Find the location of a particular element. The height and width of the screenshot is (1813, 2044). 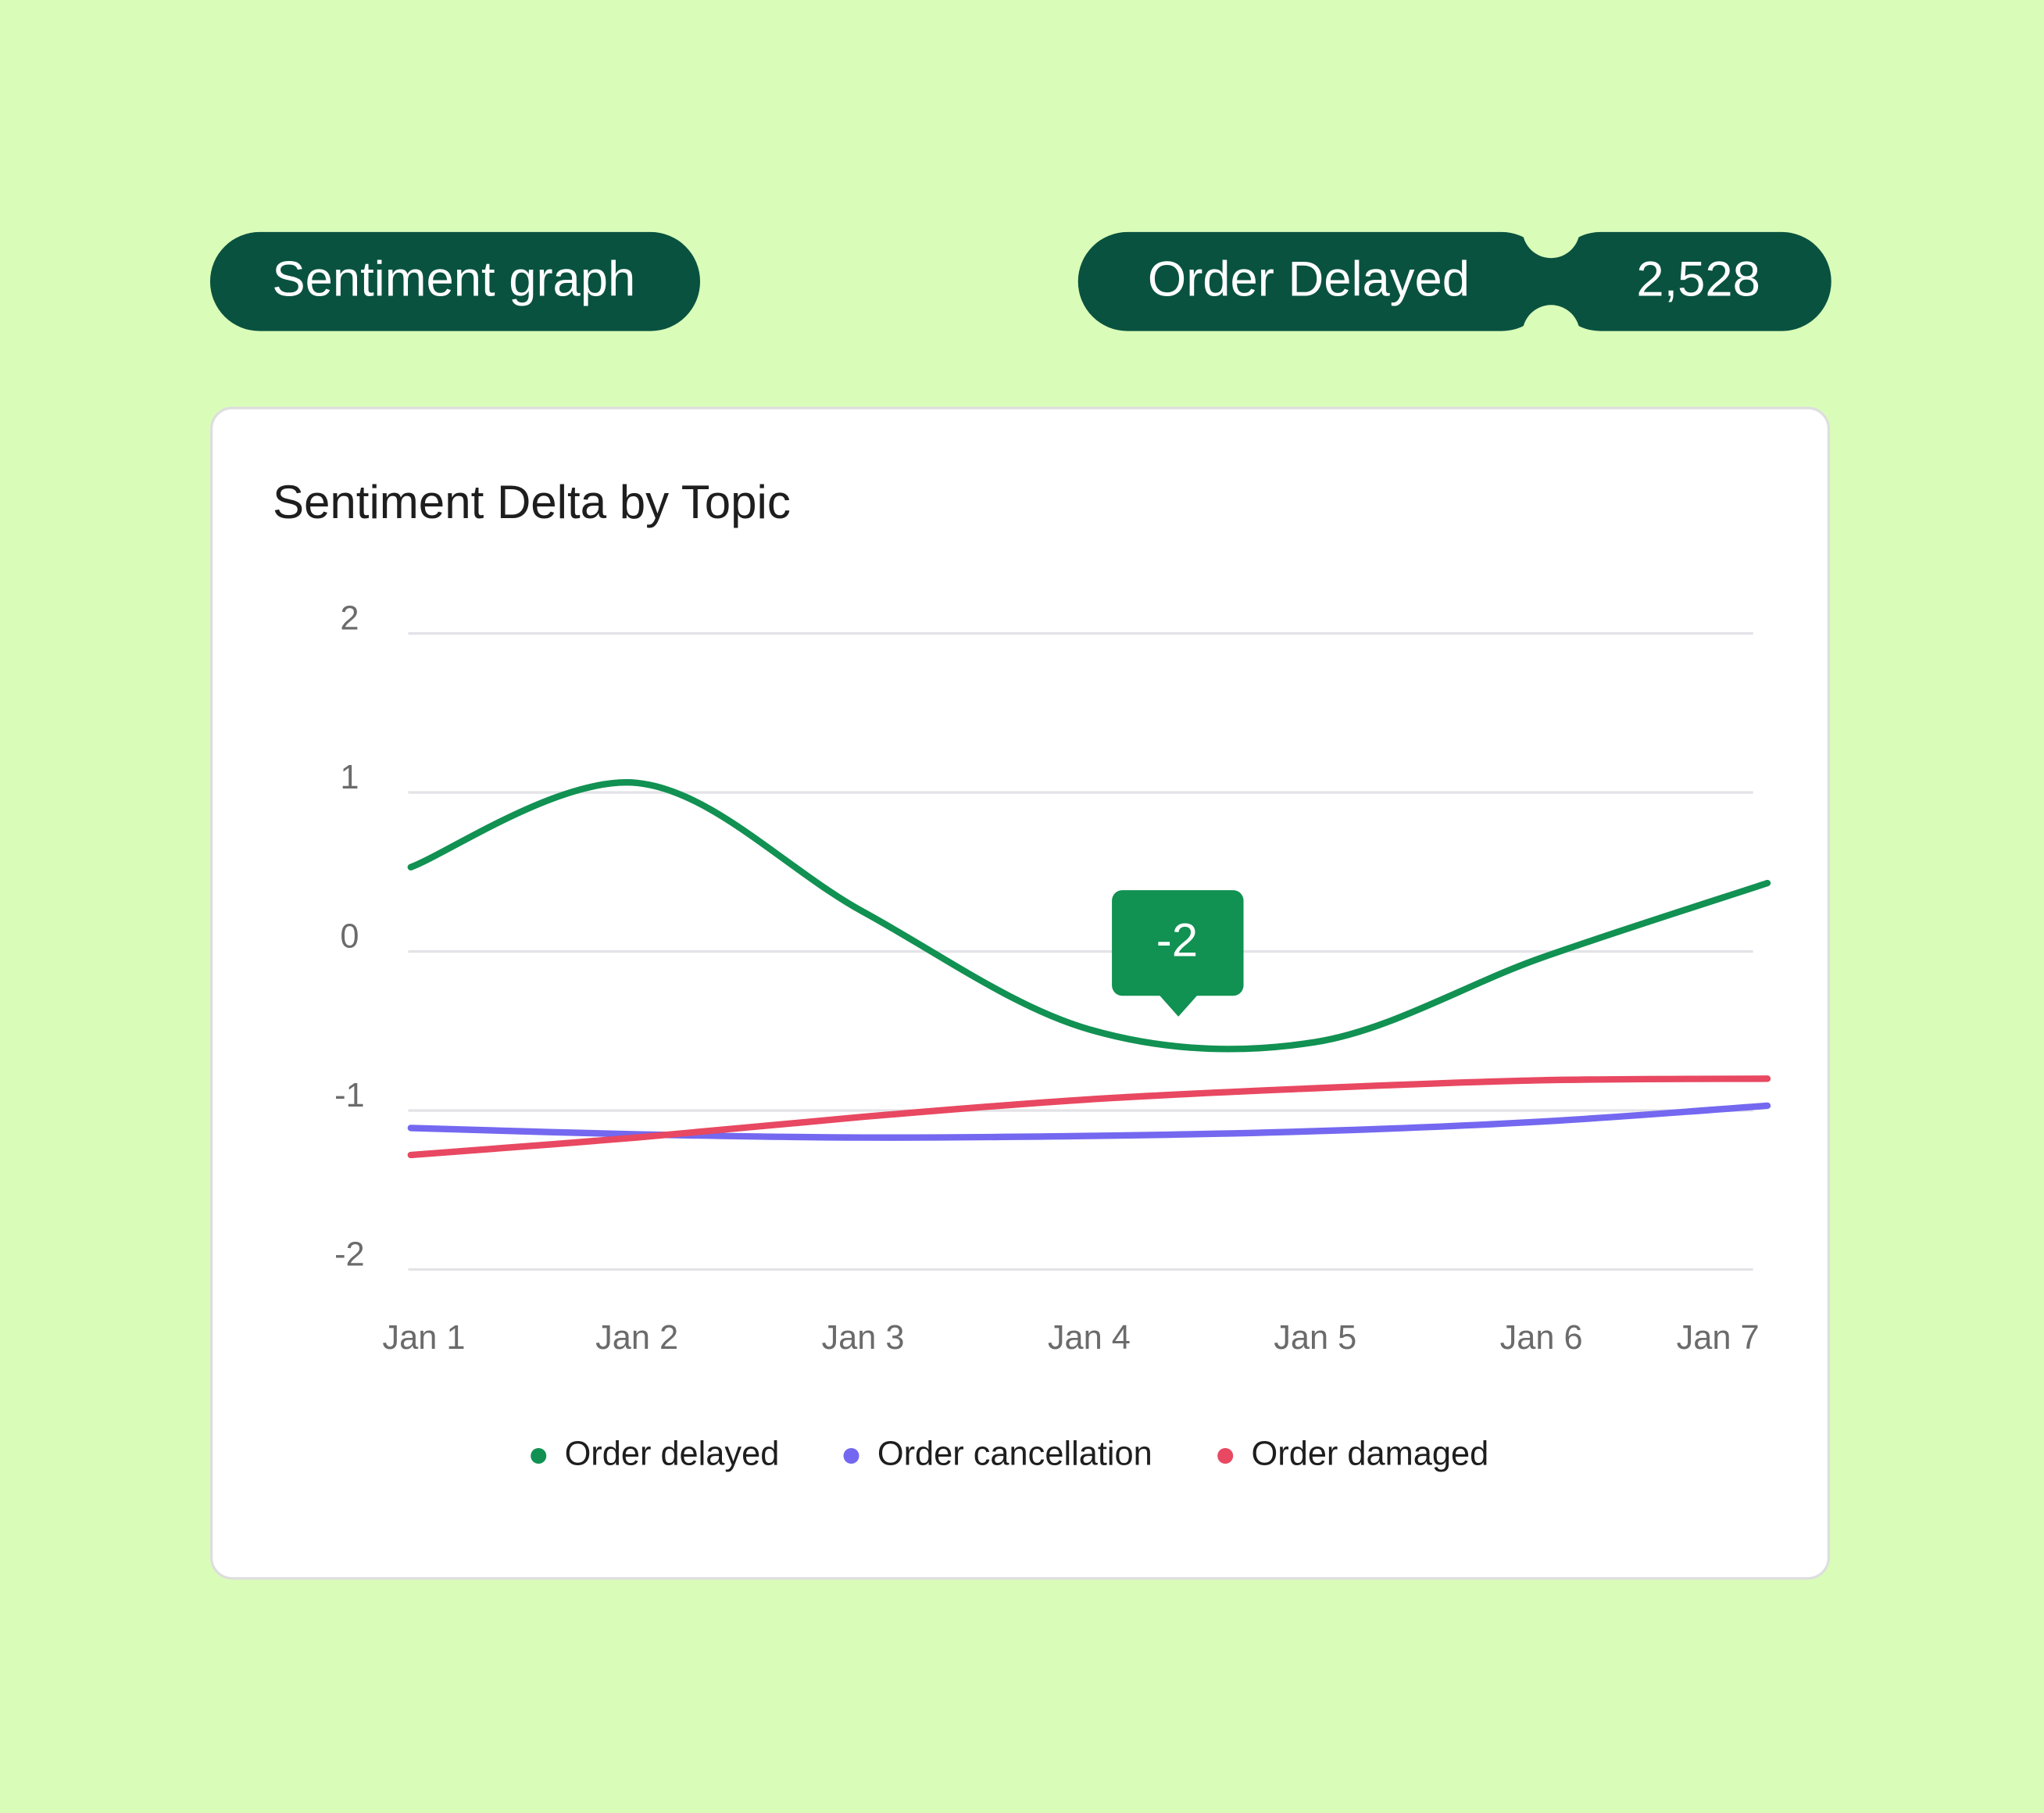

legend-label: Order cancellation is located at coordinates (1015, 1453).